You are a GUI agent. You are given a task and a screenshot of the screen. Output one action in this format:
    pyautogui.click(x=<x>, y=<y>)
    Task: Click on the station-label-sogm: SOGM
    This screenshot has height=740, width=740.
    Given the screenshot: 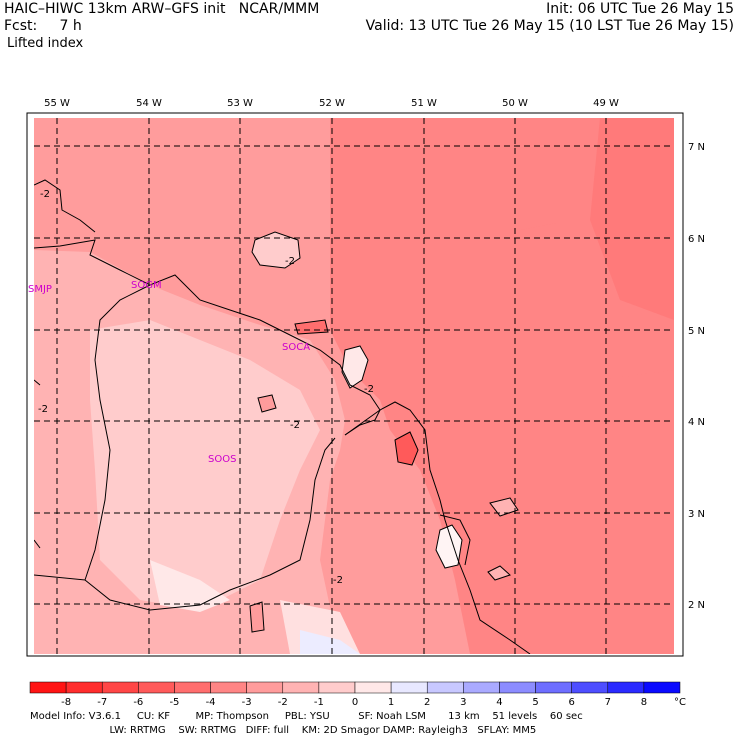 What is the action you would take?
    pyautogui.click(x=146, y=285)
    